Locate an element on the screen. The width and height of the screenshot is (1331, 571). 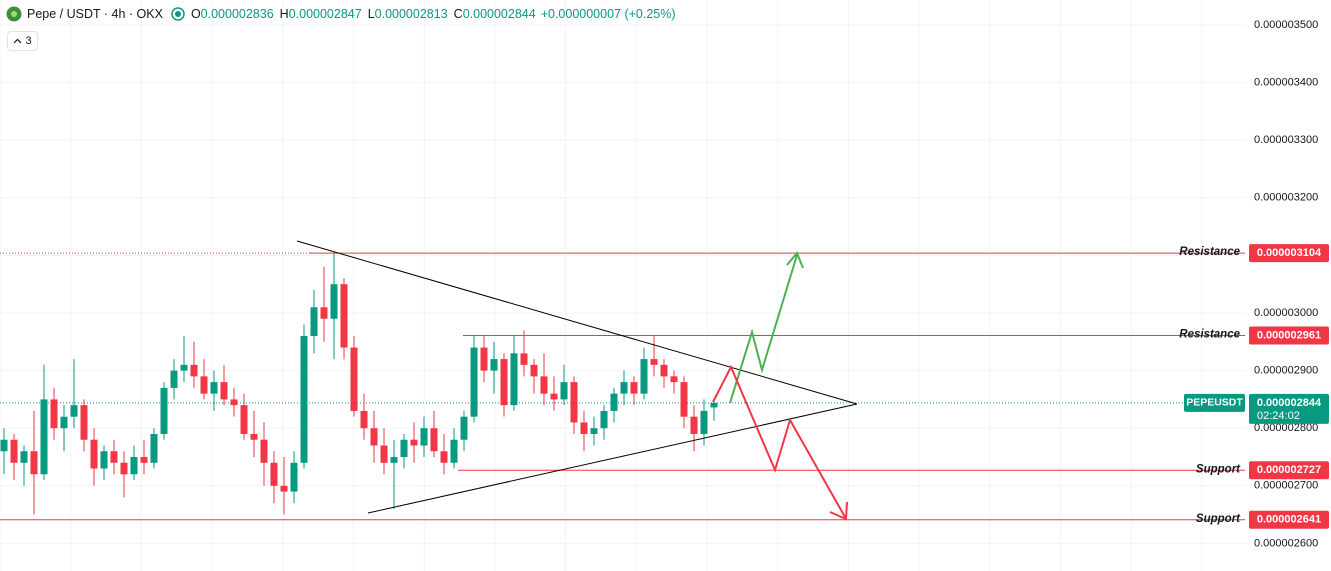
y-tick-label: 0.000002700 is located at coordinates (1286, 486).